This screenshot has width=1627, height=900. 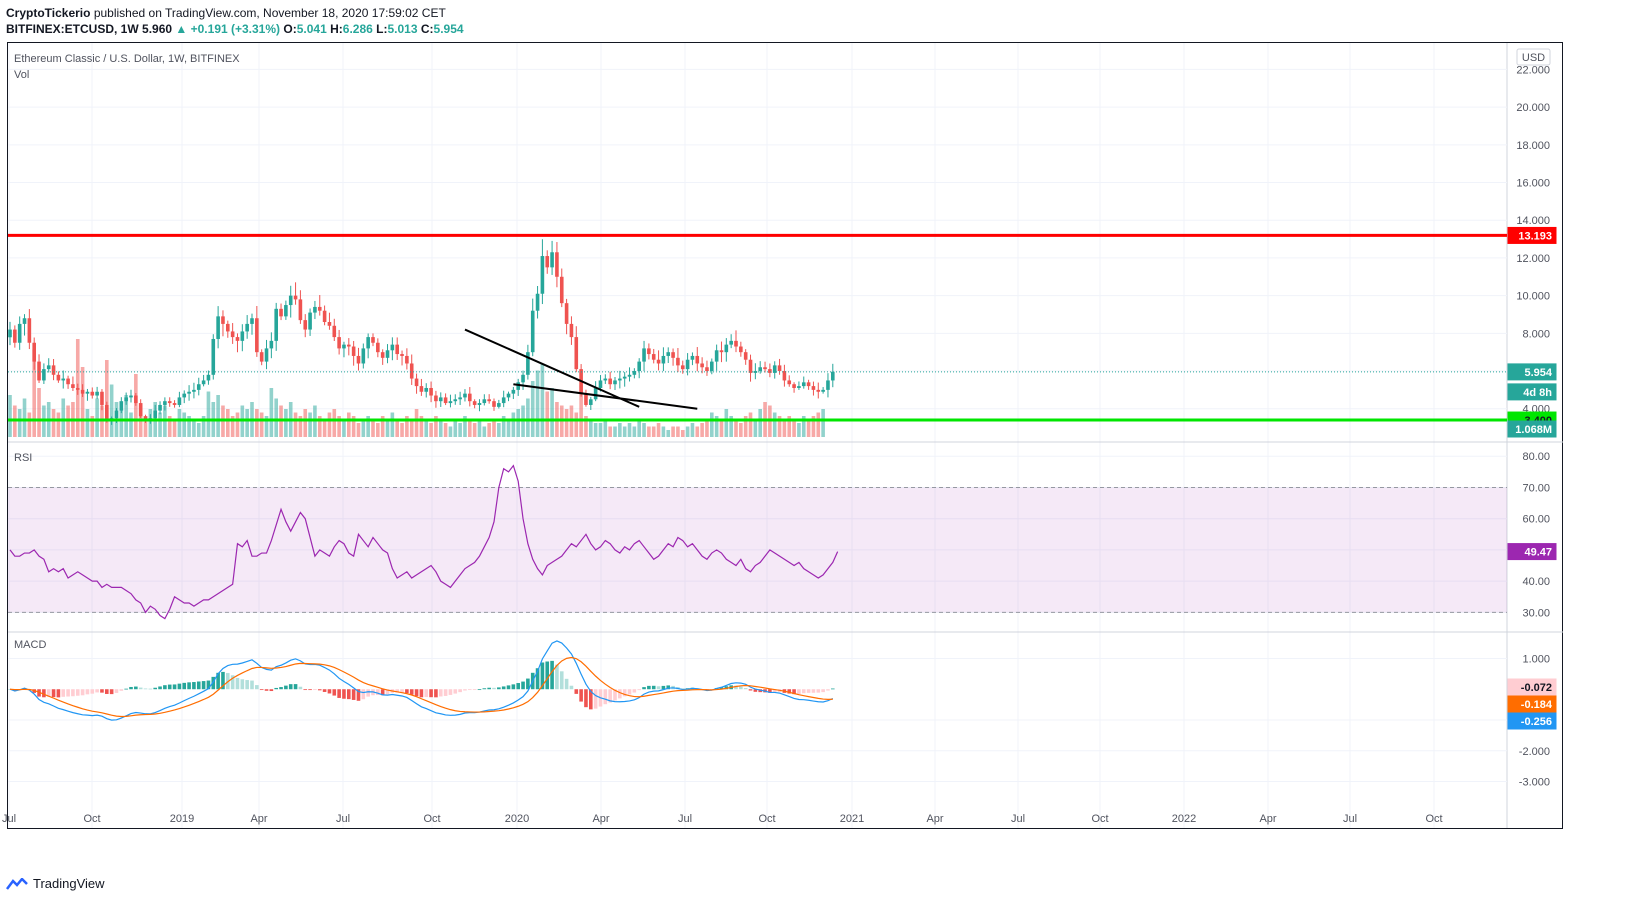 What do you see at coordinates (1532, 721) in the screenshot?
I see `macd-line-label-box` at bounding box center [1532, 721].